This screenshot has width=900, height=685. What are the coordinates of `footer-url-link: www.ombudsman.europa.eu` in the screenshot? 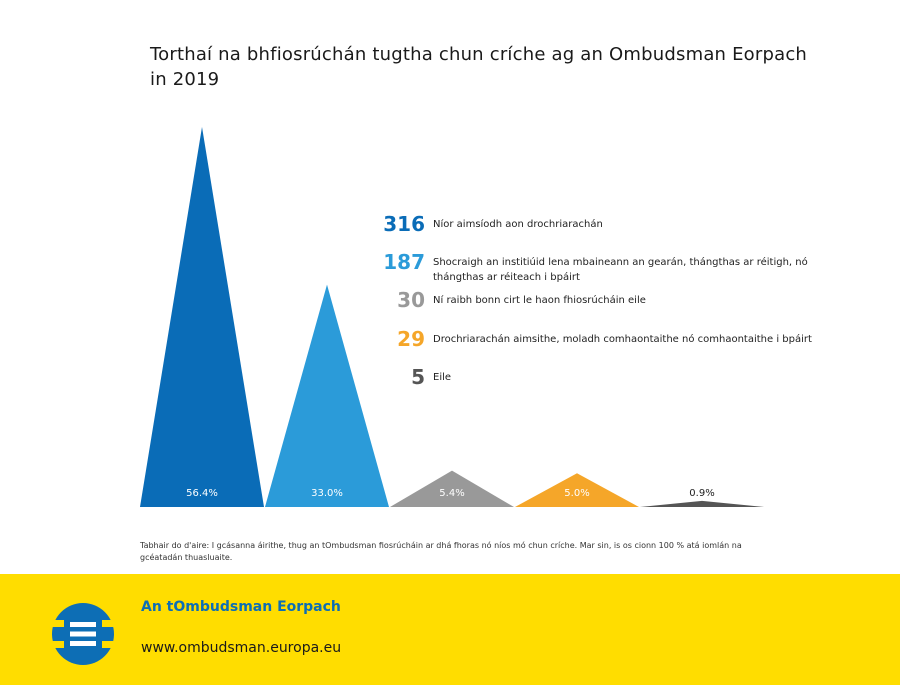 It's located at (241, 648).